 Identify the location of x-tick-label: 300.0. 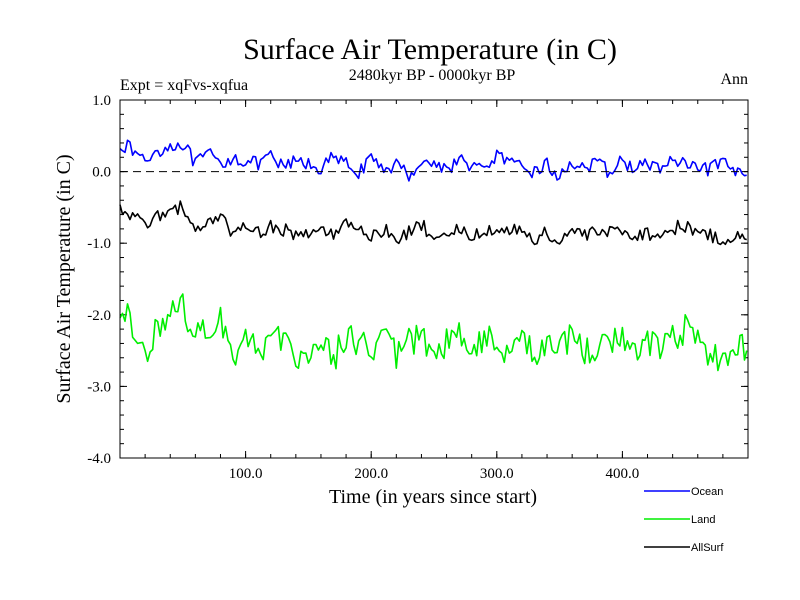
(497, 474).